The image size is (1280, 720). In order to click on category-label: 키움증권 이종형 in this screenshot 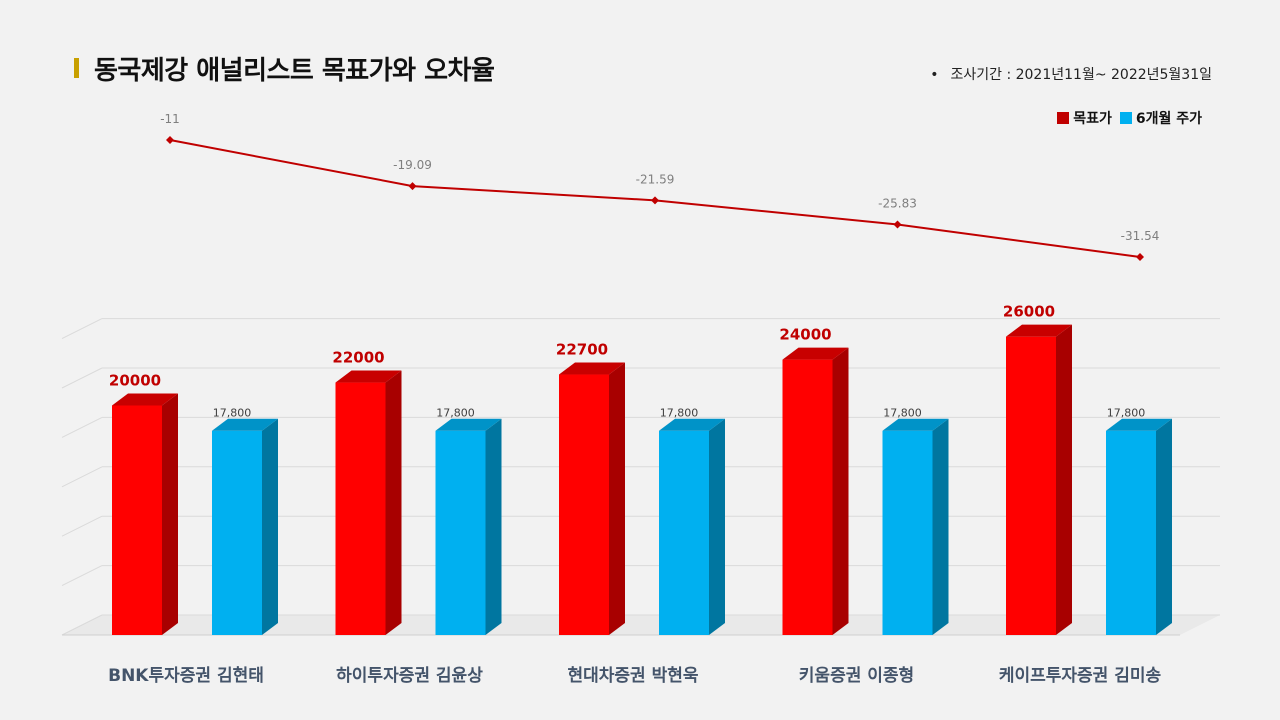, I will do `click(856, 675)`.